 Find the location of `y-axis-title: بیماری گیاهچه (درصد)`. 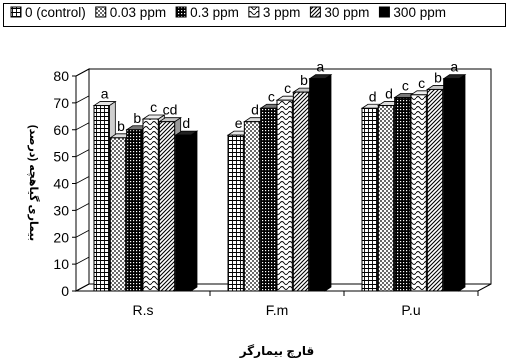

y-axis-title: بیماری گیاهچه (درصد) is located at coordinates (33, 183).